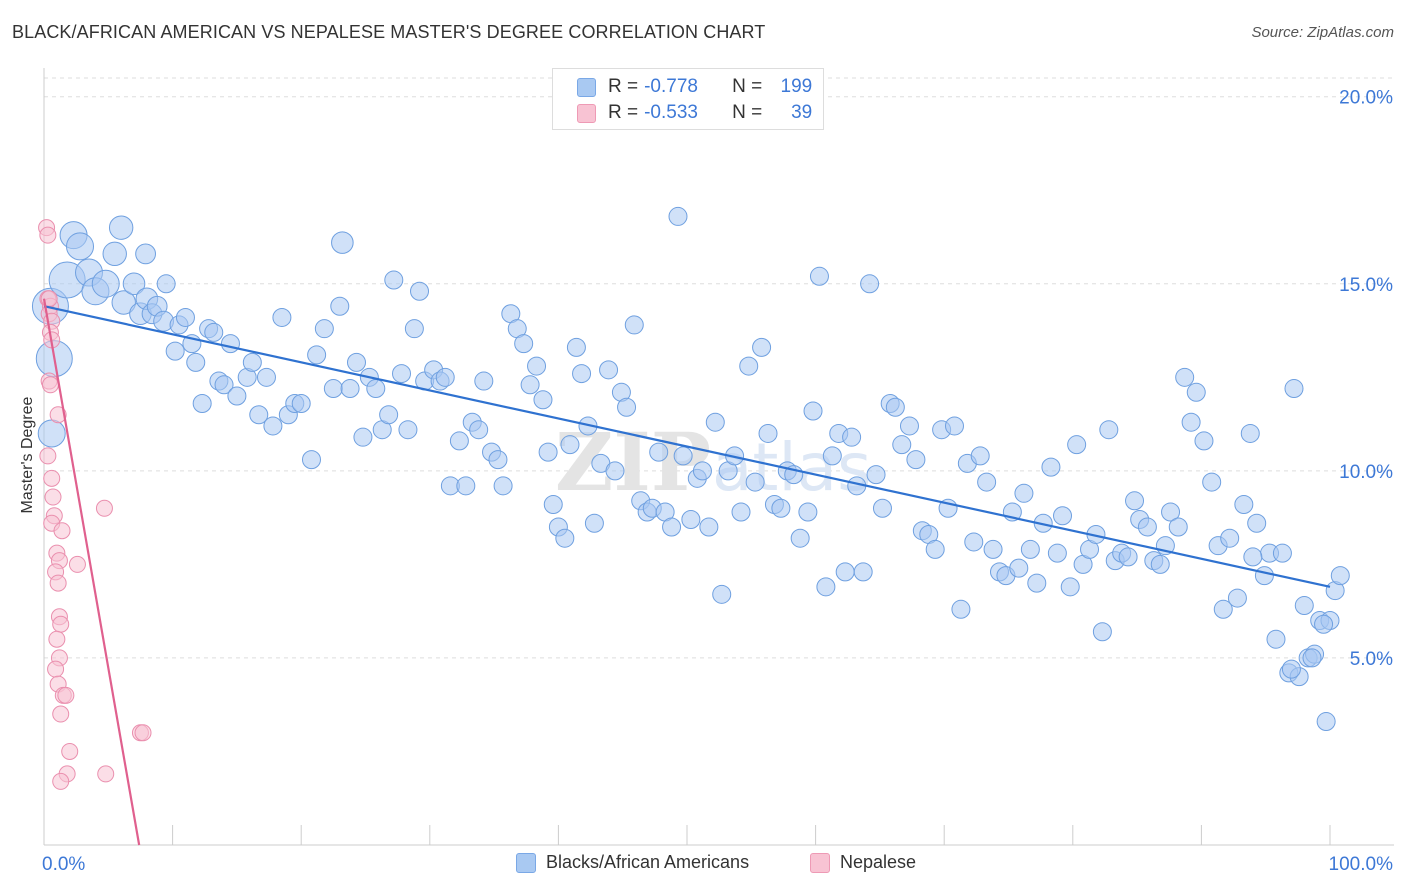 The width and height of the screenshot is (1406, 892). What do you see at coordinates (863, 862) in the screenshot?
I see `legend-item-nepalese: Nepalese` at bounding box center [863, 862].